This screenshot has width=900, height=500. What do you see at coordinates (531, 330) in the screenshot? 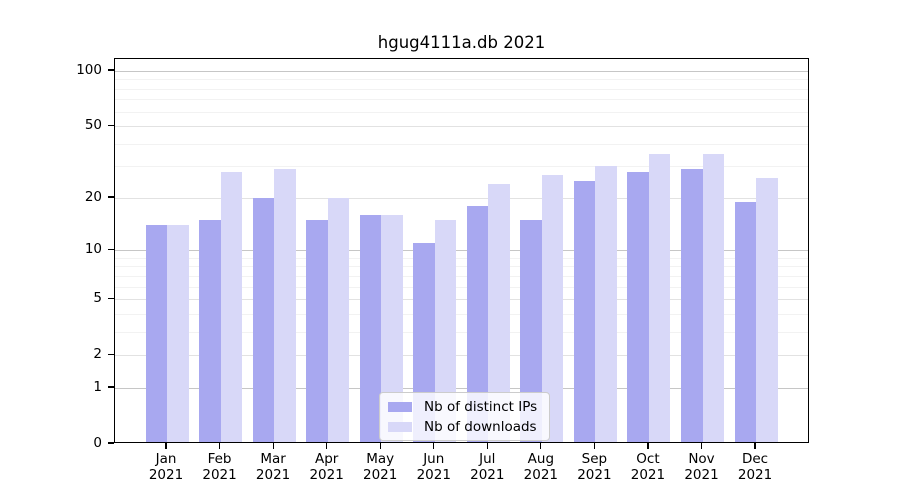
I see `bar-distinct-ips-aug` at bounding box center [531, 330].